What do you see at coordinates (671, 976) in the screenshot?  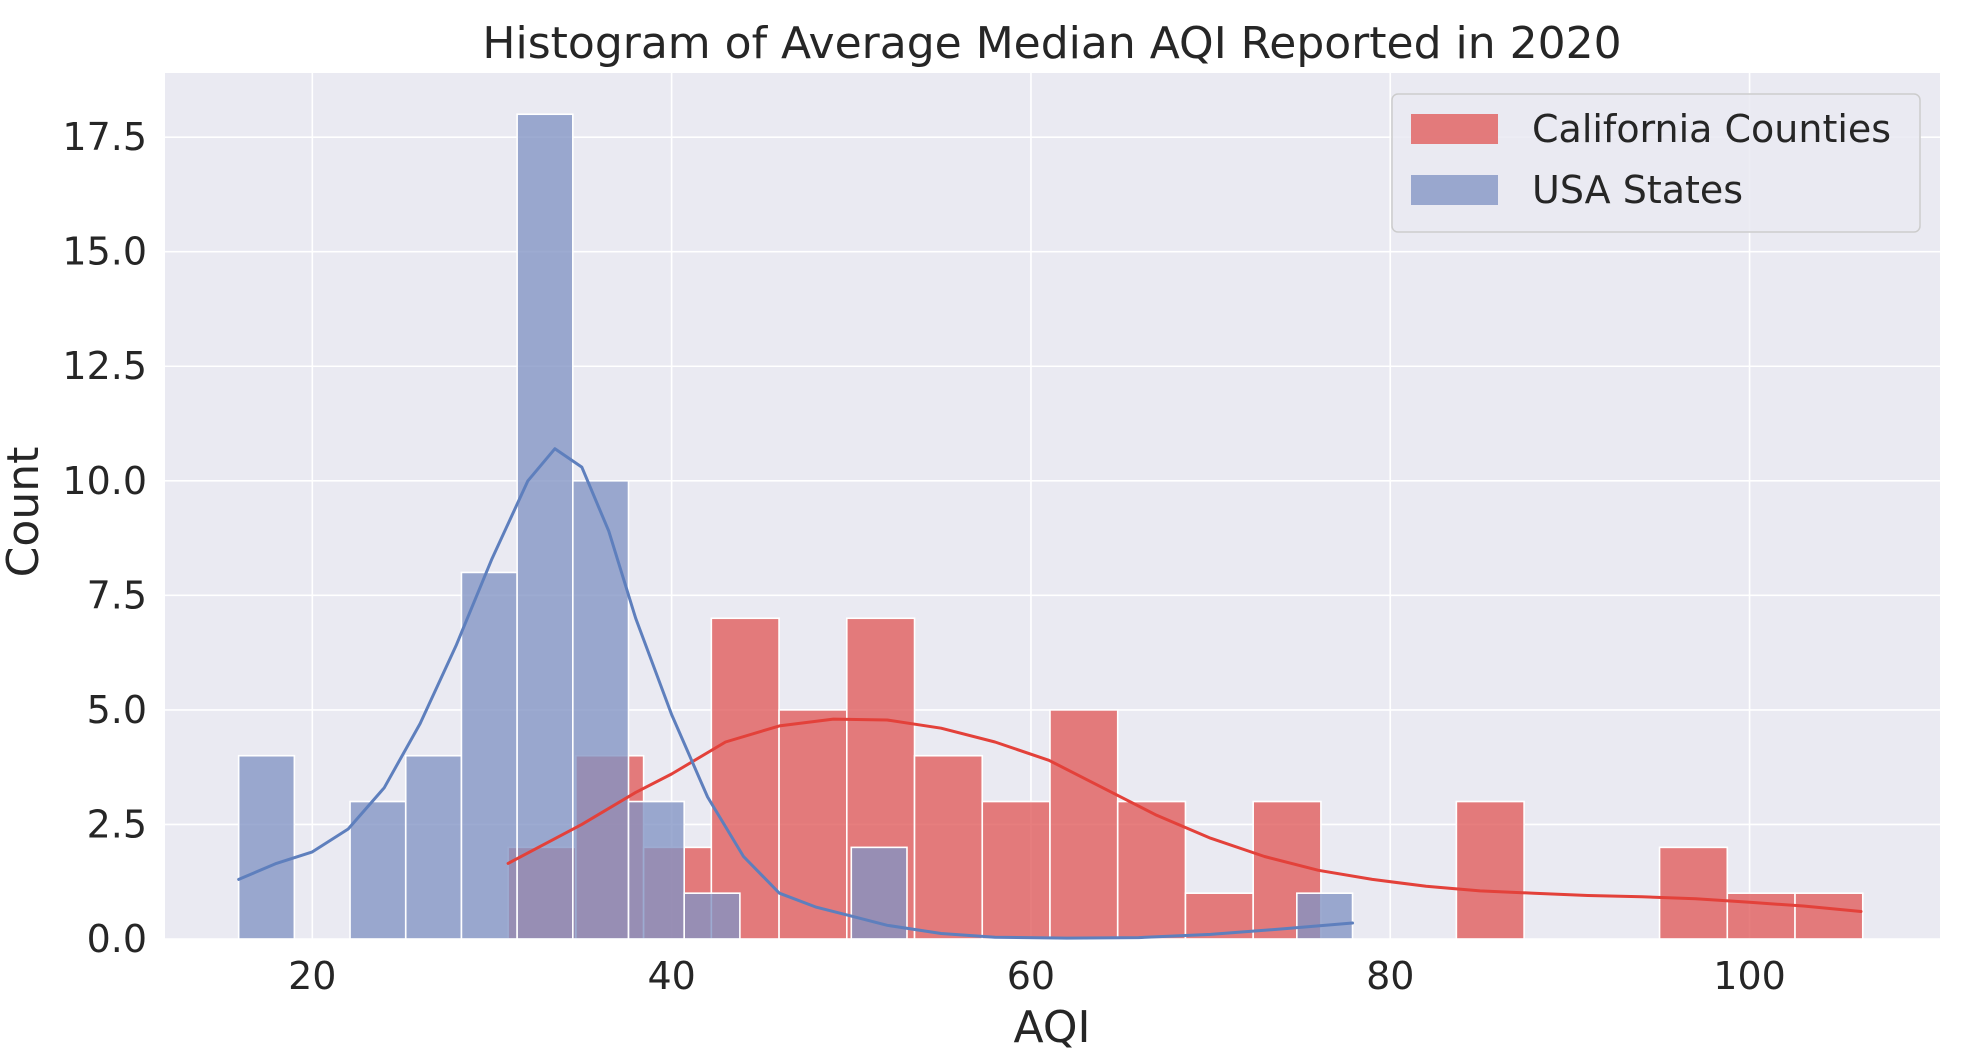 I see `x-tick-label: 40` at bounding box center [671, 976].